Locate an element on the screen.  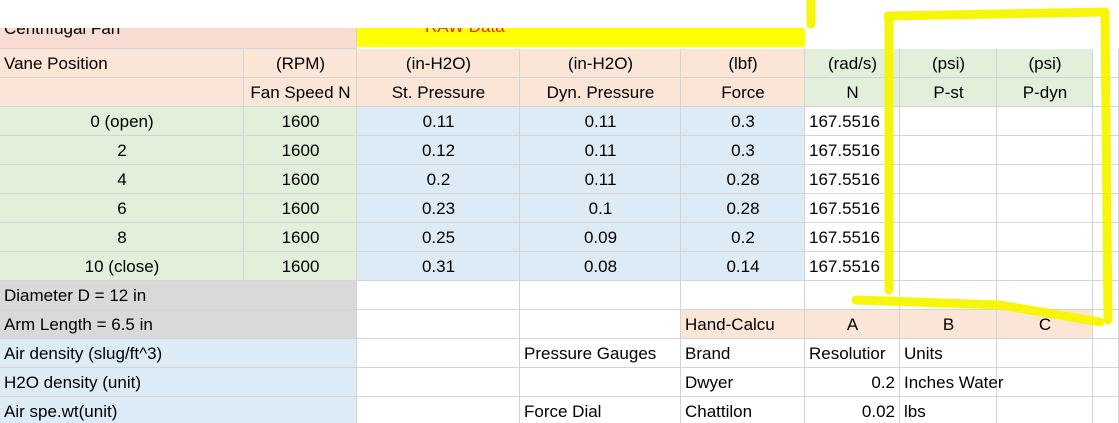
raw-data-cell: RAW Data is located at coordinates (581, 37).